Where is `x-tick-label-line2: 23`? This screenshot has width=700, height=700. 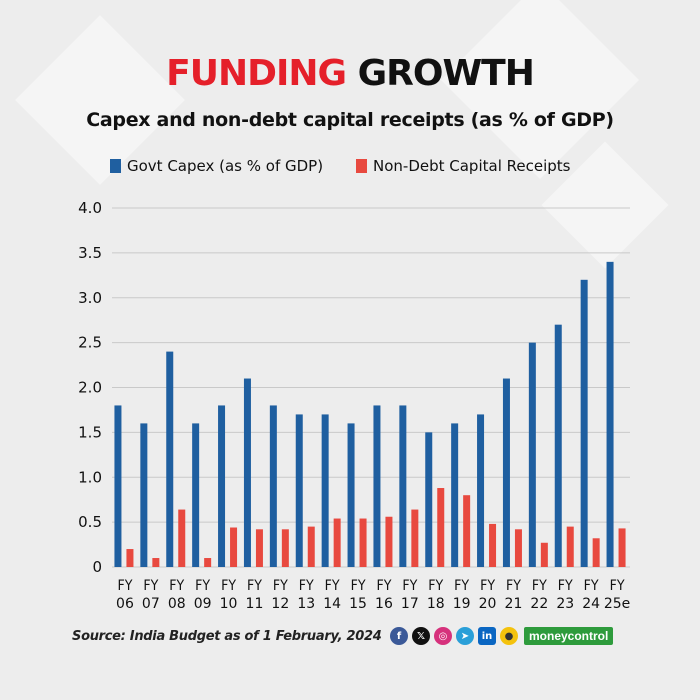
x-tick-label-line2: 23 is located at coordinates (565, 604).